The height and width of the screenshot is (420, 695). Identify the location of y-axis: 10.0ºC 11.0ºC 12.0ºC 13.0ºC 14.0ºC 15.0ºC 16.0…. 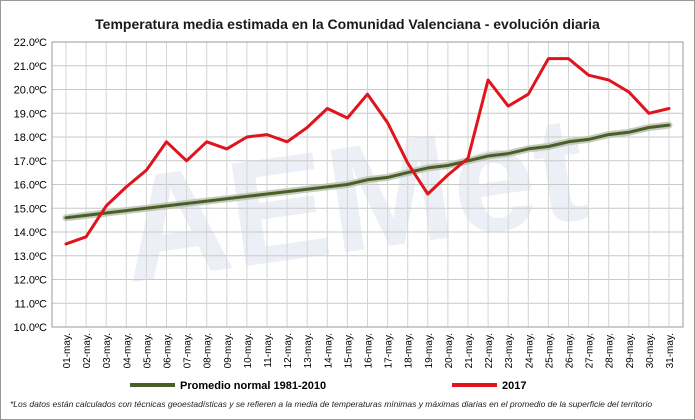
(30, 185).